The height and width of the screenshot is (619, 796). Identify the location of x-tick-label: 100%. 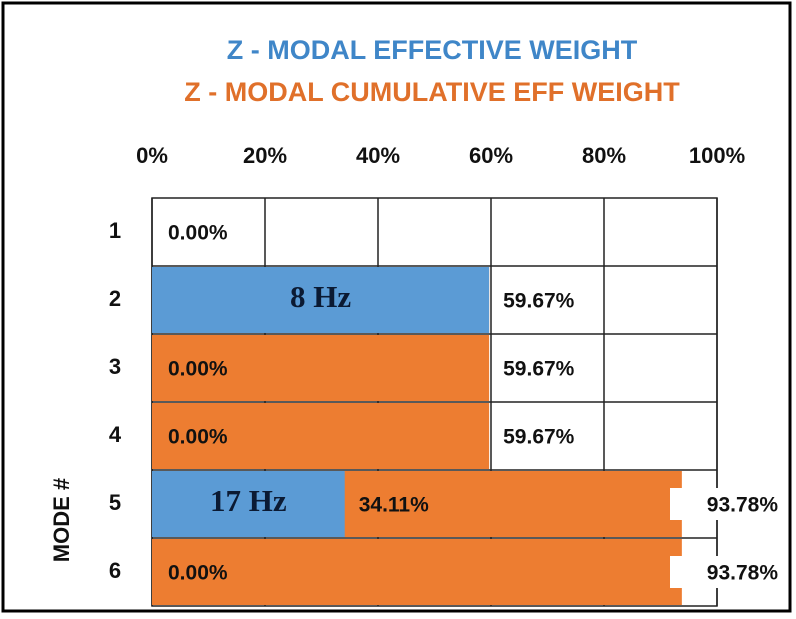
(717, 155).